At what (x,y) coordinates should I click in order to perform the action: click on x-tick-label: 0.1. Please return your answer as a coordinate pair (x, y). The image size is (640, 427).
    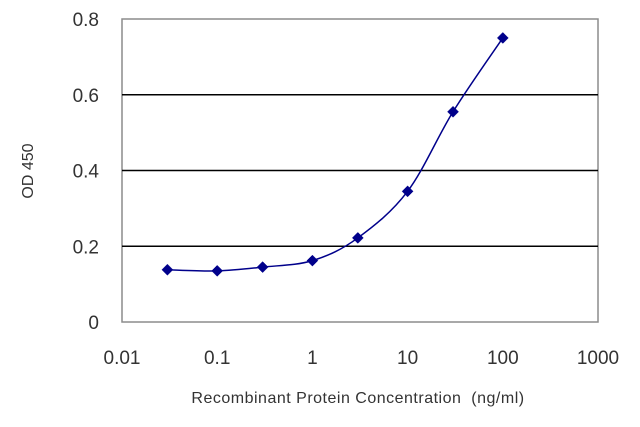
    Looking at the image, I should click on (217, 358).